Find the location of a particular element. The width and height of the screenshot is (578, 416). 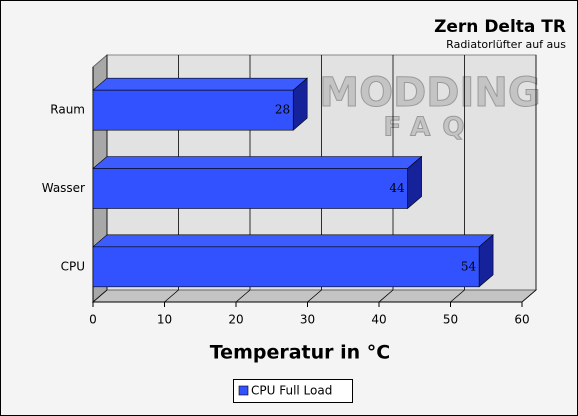

watermark: MODDING is located at coordinates (429, 93).